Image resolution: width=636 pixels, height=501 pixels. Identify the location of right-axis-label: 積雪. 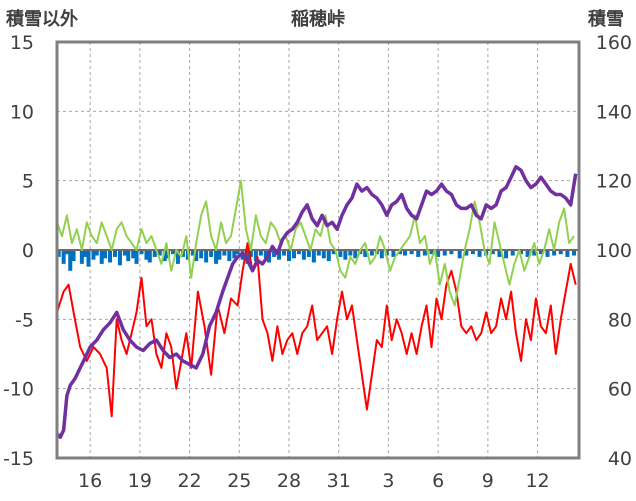
(605, 19).